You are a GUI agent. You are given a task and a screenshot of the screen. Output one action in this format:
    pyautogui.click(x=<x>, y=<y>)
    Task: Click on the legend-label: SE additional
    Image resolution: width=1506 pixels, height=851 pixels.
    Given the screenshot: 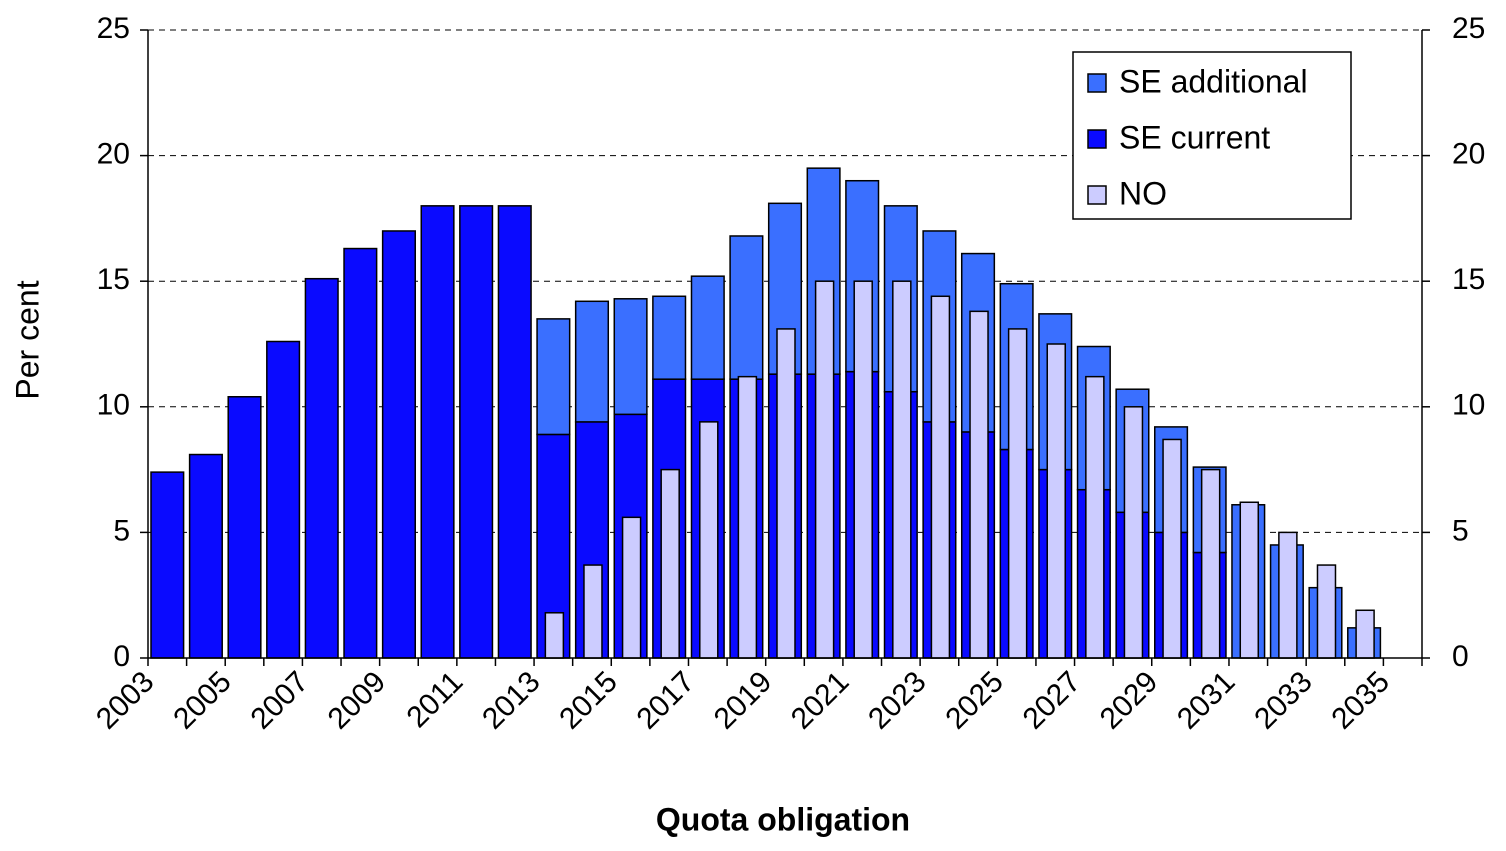 What is the action you would take?
    pyautogui.click(x=1213, y=81)
    